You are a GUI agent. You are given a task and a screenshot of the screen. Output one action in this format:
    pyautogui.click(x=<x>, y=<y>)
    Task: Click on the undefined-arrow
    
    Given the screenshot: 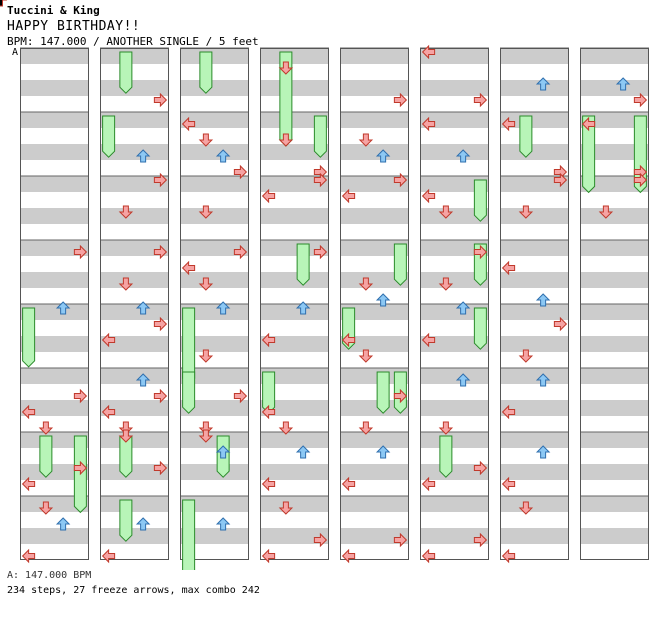 What is the action you would take?
    pyautogui.click(x=4, y=3)
    